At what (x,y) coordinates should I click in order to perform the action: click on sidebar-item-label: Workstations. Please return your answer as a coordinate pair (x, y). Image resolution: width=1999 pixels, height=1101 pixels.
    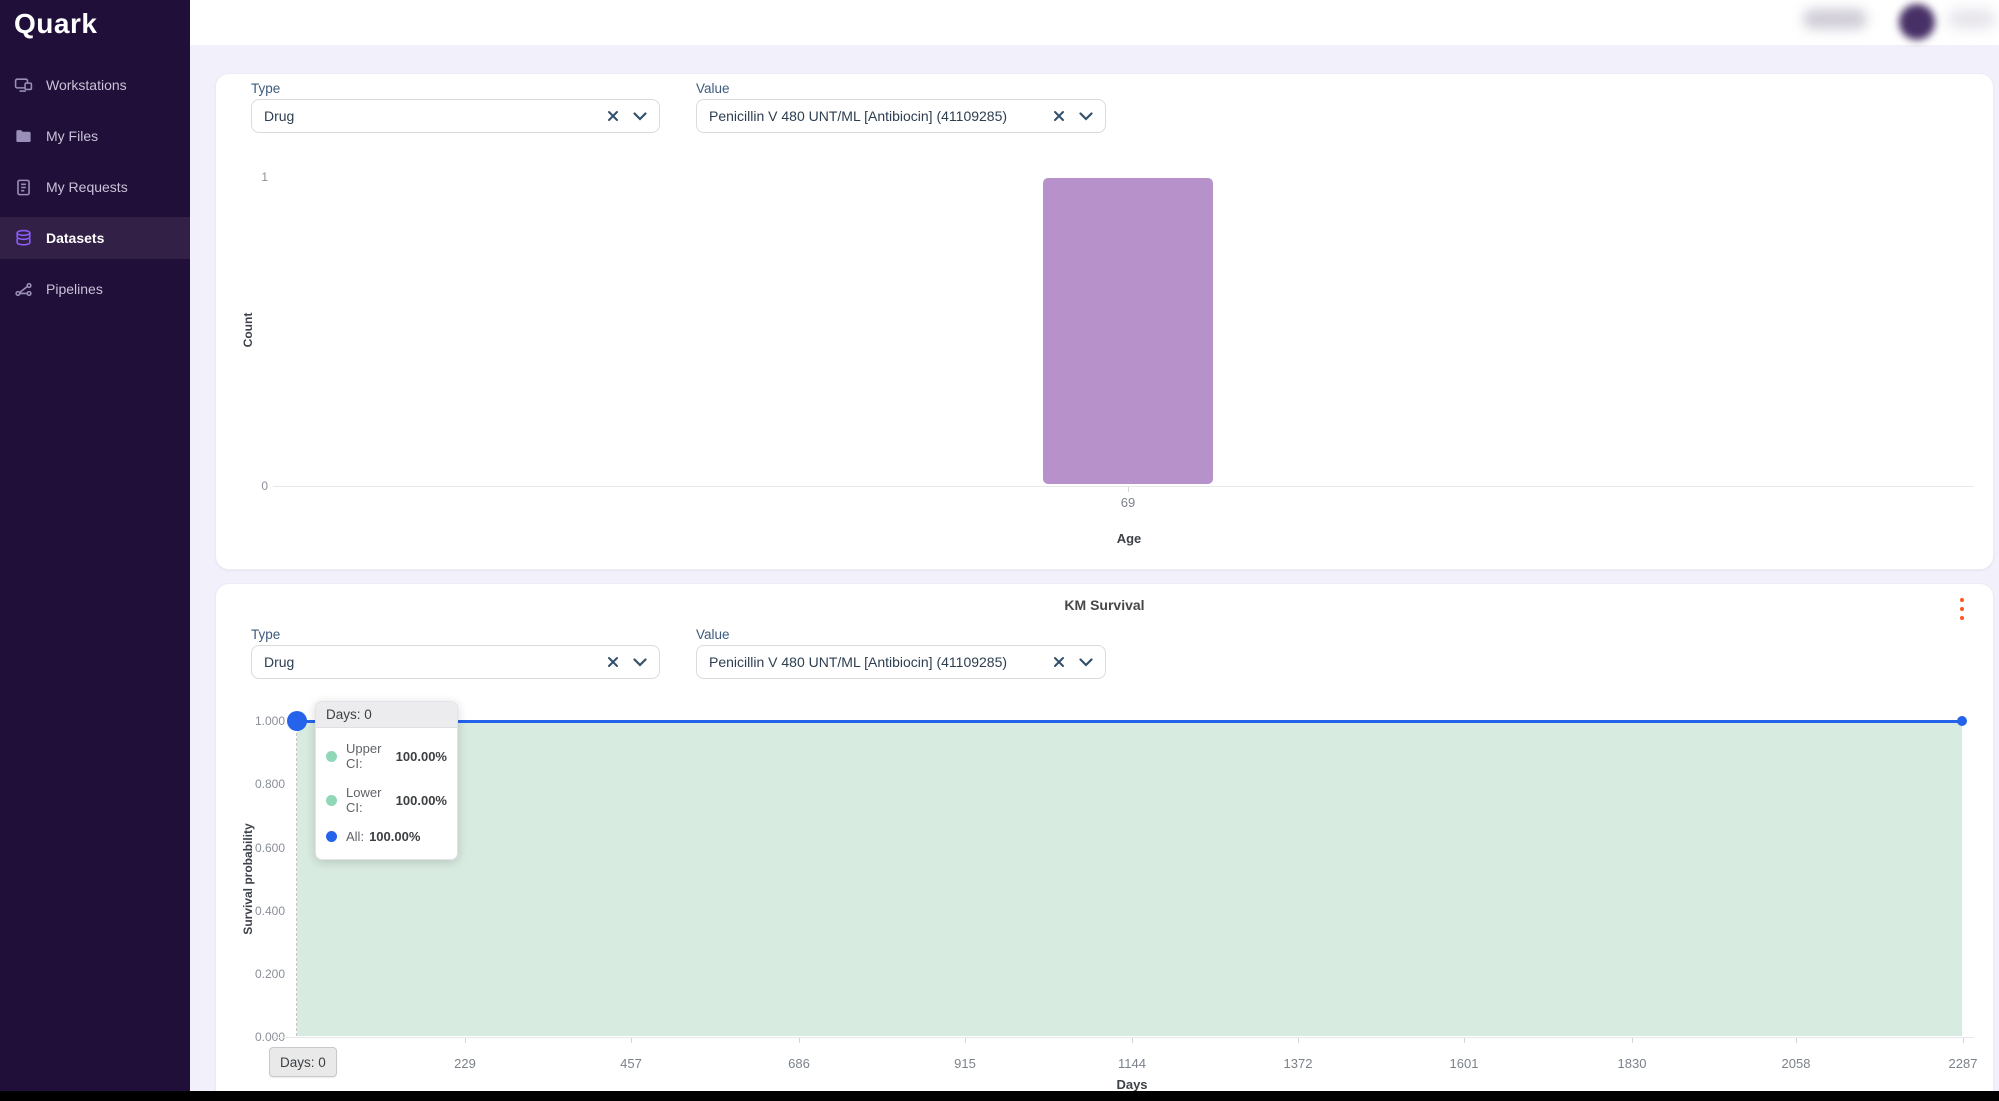
    Looking at the image, I should click on (86, 85).